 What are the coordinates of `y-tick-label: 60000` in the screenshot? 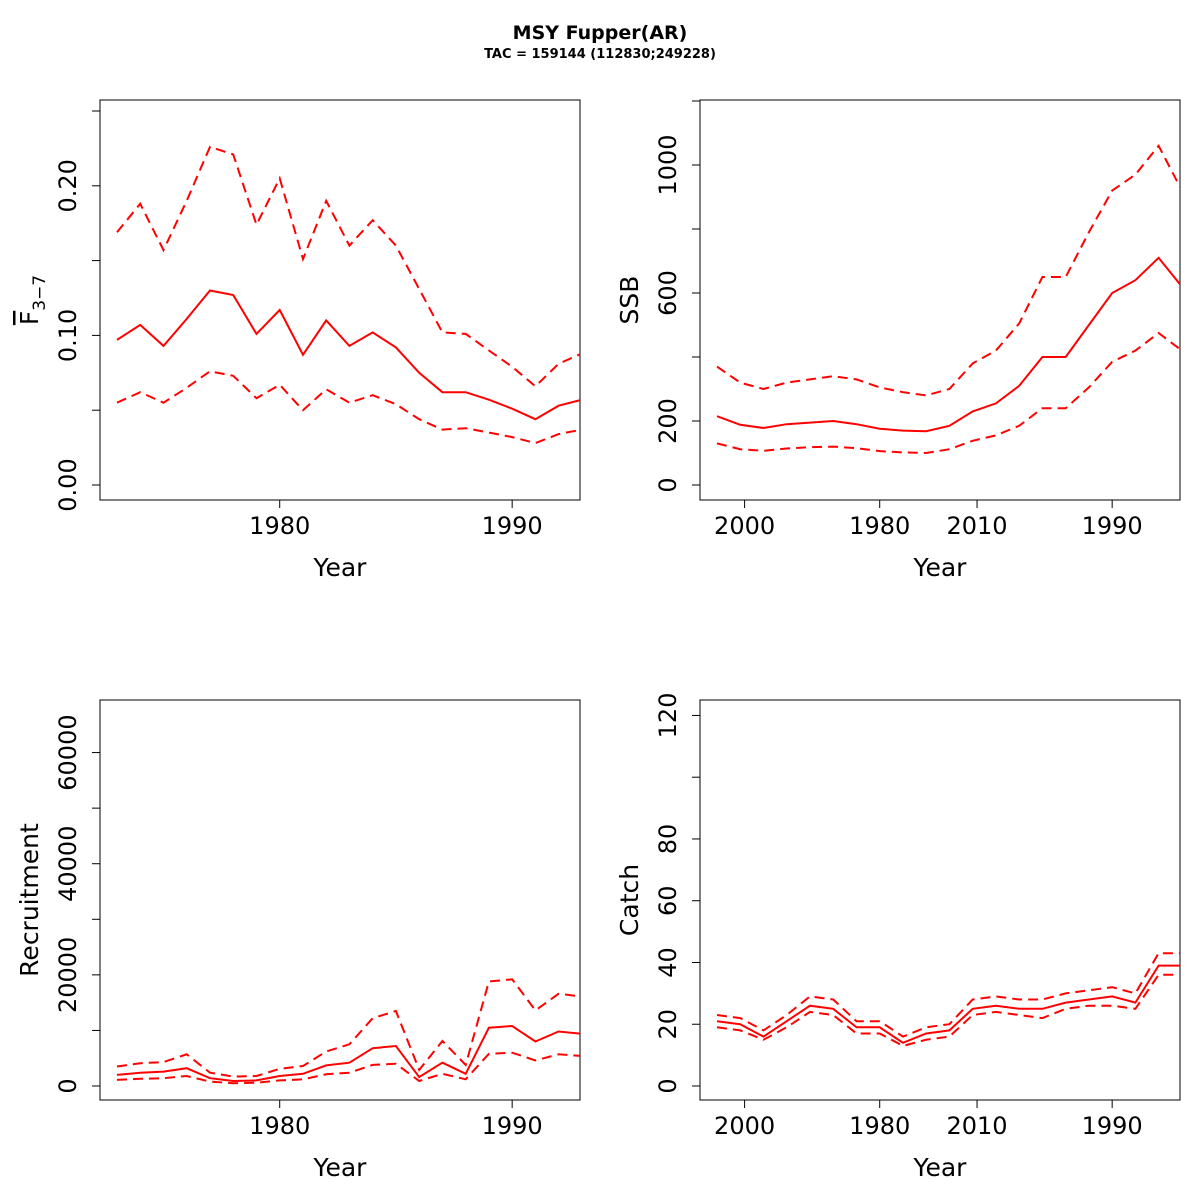 It's located at (68, 752).